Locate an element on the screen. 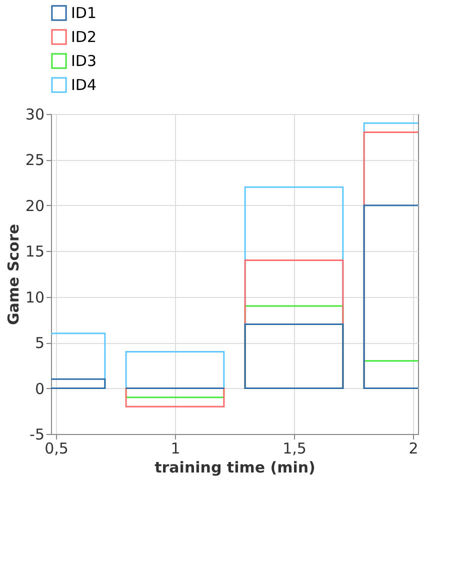 The height and width of the screenshot is (586, 452). y-axis-title: Game Score is located at coordinates (13, 275).